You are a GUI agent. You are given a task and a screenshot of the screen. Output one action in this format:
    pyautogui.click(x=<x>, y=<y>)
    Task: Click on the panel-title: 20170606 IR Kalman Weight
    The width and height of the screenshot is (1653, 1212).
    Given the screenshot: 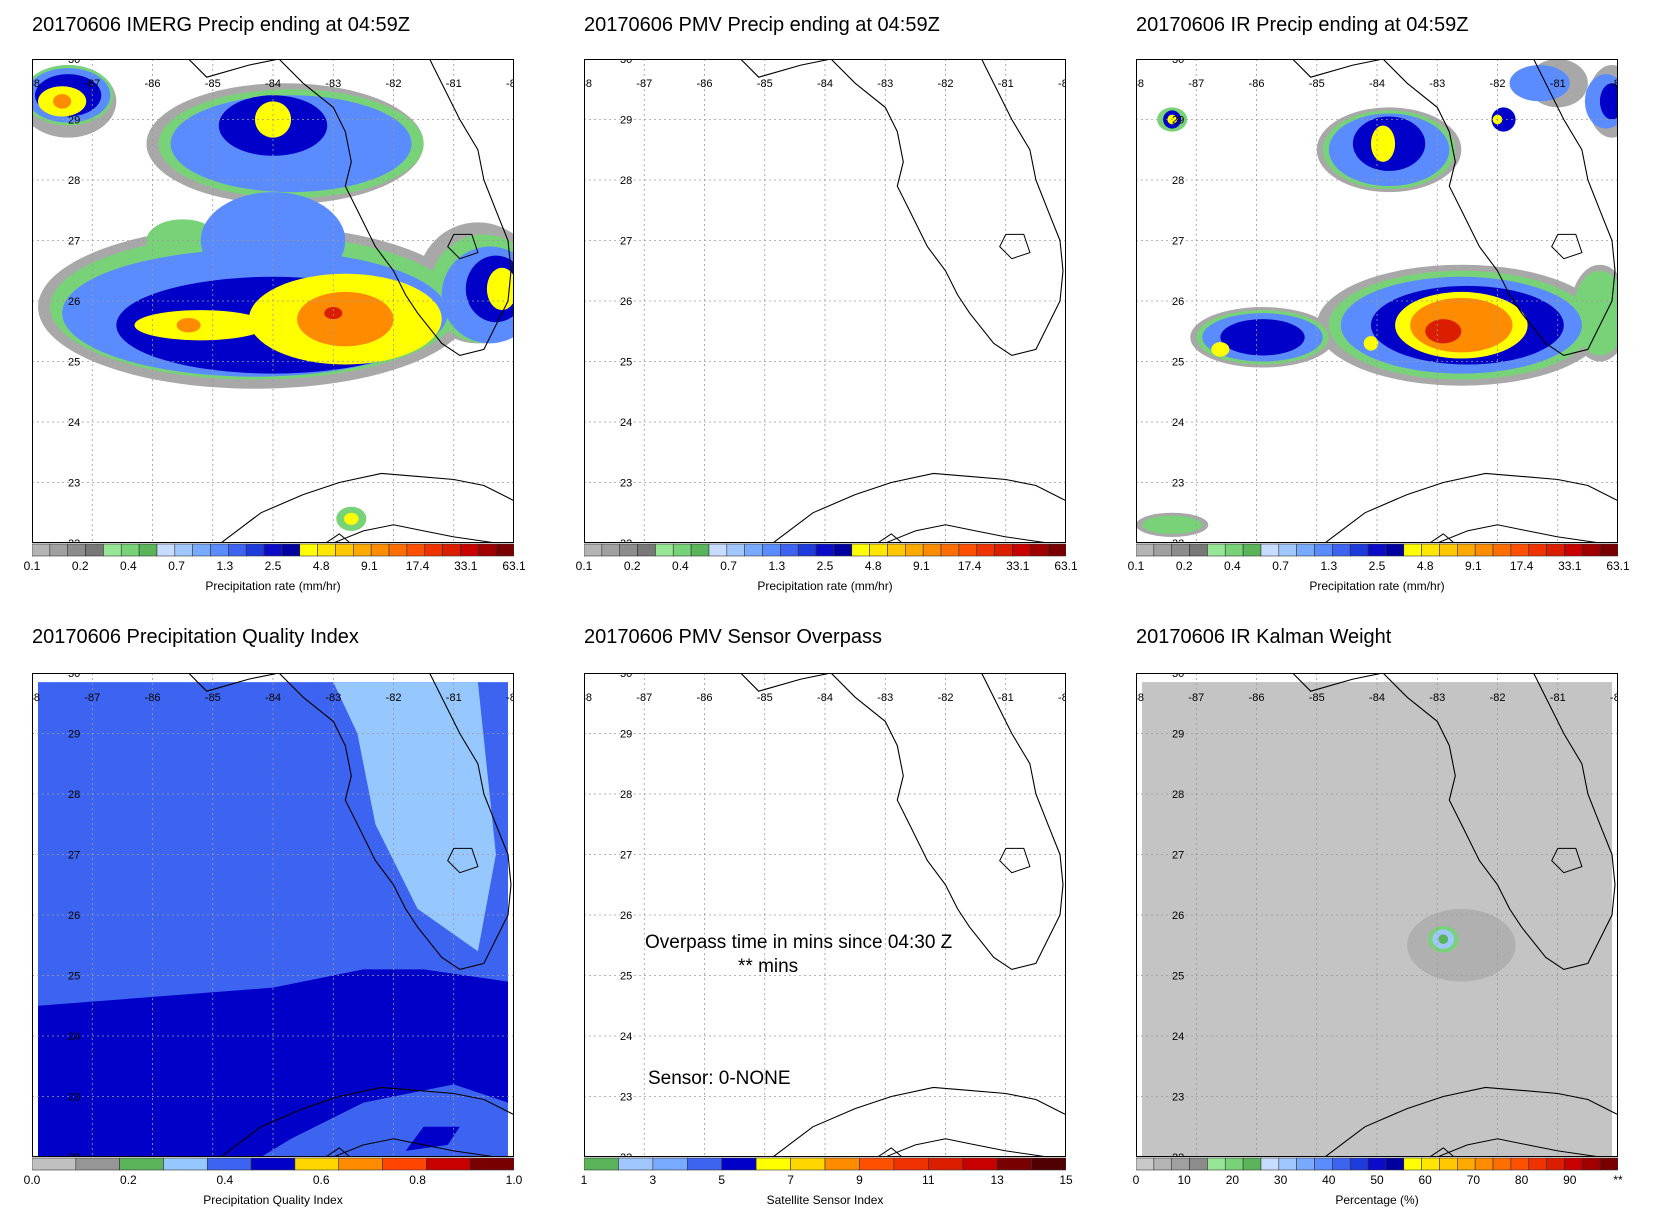 What is the action you would take?
    pyautogui.click(x=1264, y=637)
    